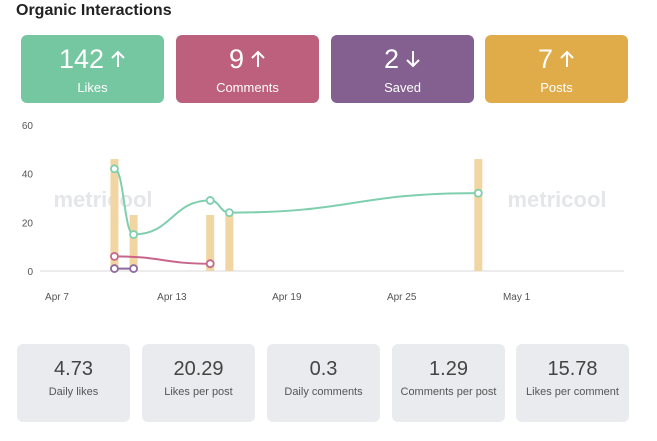 The width and height of the screenshot is (657, 441). Describe the element at coordinates (448, 369) in the screenshot. I see `stat-value: 1.29` at that location.